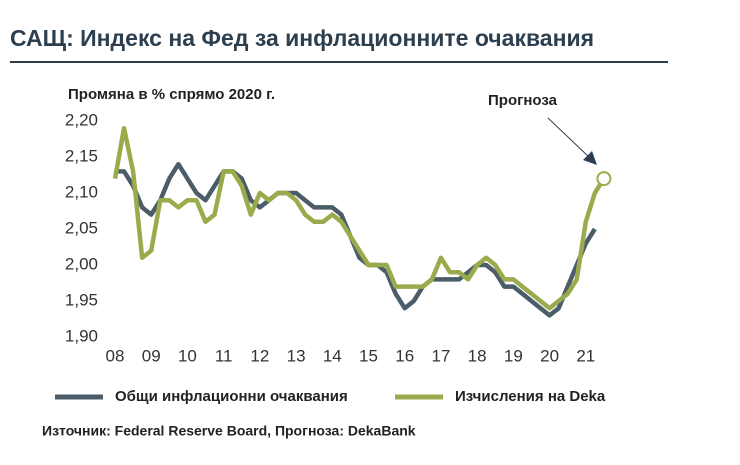 The width and height of the screenshot is (740, 465). What do you see at coordinates (513, 355) in the screenshot?
I see `x-tick-label: 19` at bounding box center [513, 355].